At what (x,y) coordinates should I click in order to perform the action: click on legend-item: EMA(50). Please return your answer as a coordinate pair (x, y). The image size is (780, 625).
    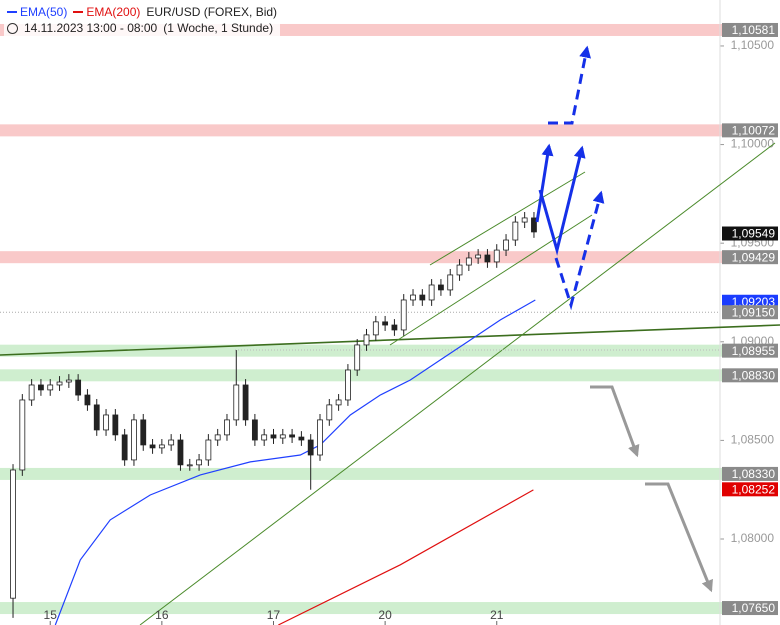
    Looking at the image, I should click on (37, 12).